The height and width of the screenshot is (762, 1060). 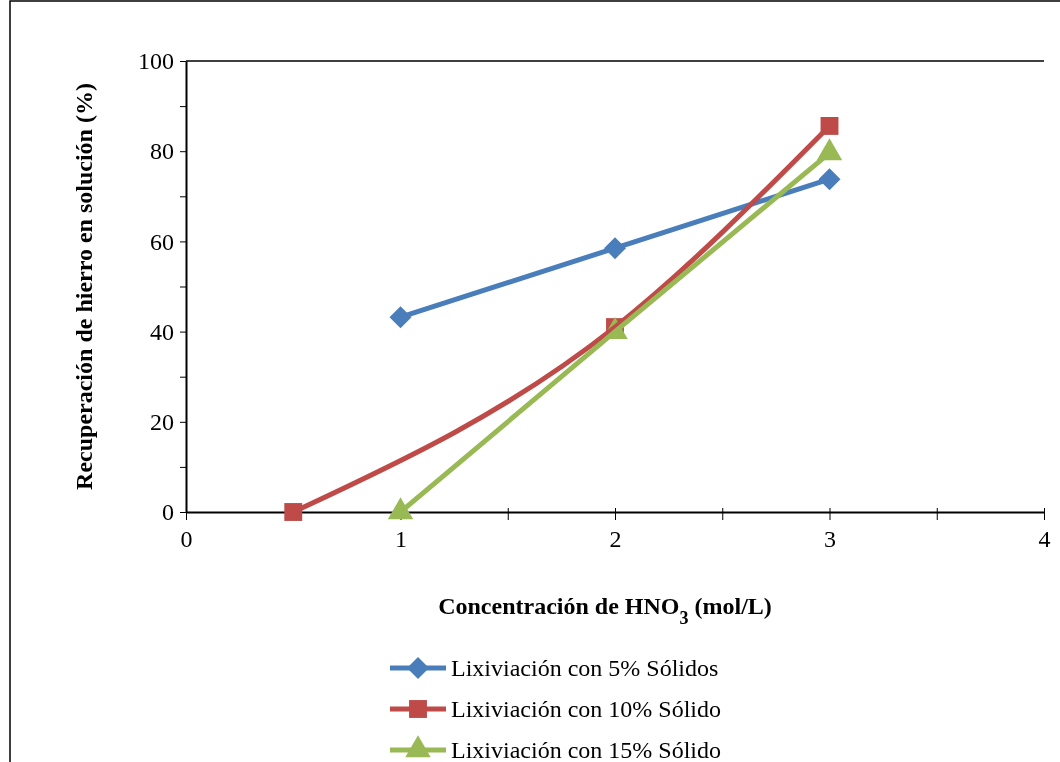 I want to click on x-tick-label: 3, so click(x=830, y=539).